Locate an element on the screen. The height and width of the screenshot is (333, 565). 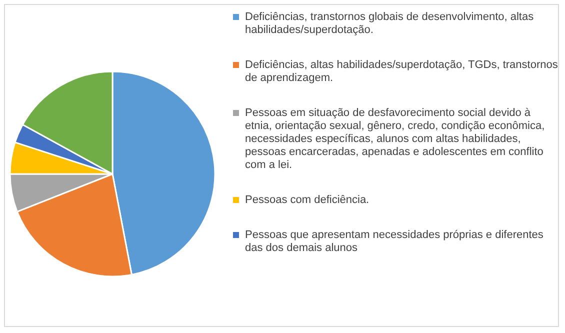
legend-label: Deficiências, transtornos globais de desenvolvimento, altas habilidades/superdotação. is located at coordinates (390, 24).